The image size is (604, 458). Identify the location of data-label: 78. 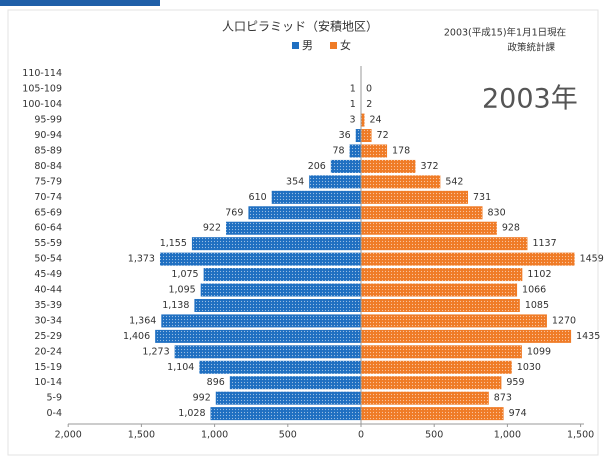
(338, 150).